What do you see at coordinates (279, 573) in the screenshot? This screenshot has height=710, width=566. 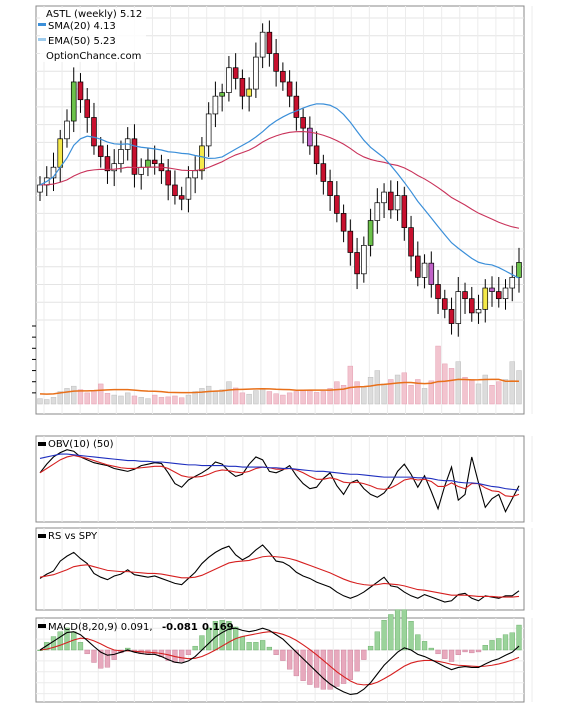 I see `rs-series-line` at bounding box center [279, 573].